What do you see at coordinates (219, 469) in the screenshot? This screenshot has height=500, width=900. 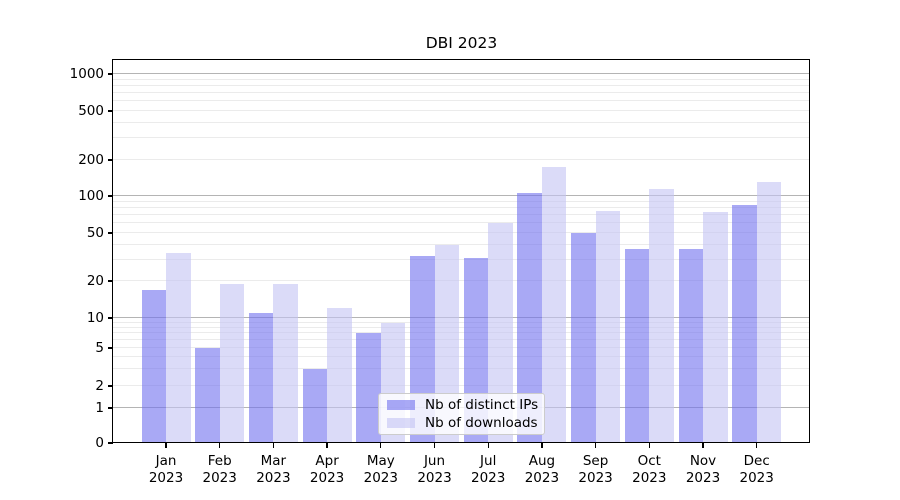 I see `x-tick-label: Feb 2023` at bounding box center [219, 469].